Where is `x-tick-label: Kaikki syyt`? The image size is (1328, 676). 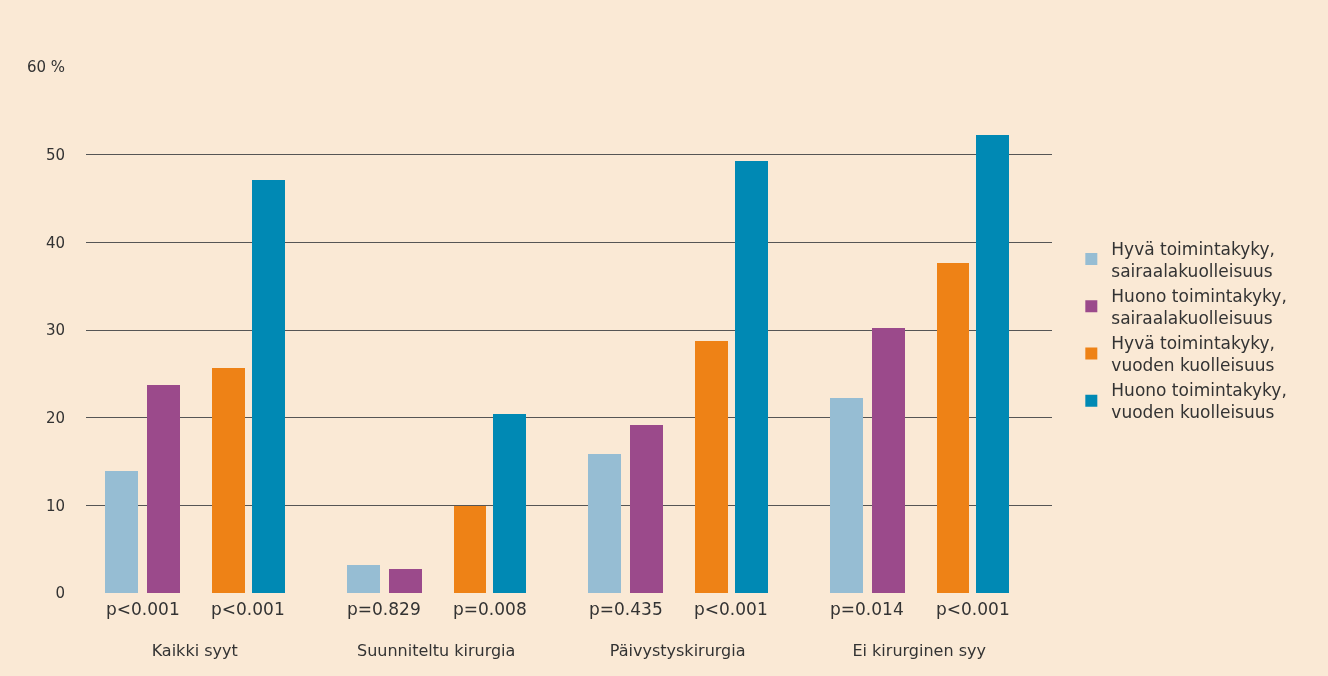
x-tick-label: Kaikki syyt is located at coordinates (194, 650).